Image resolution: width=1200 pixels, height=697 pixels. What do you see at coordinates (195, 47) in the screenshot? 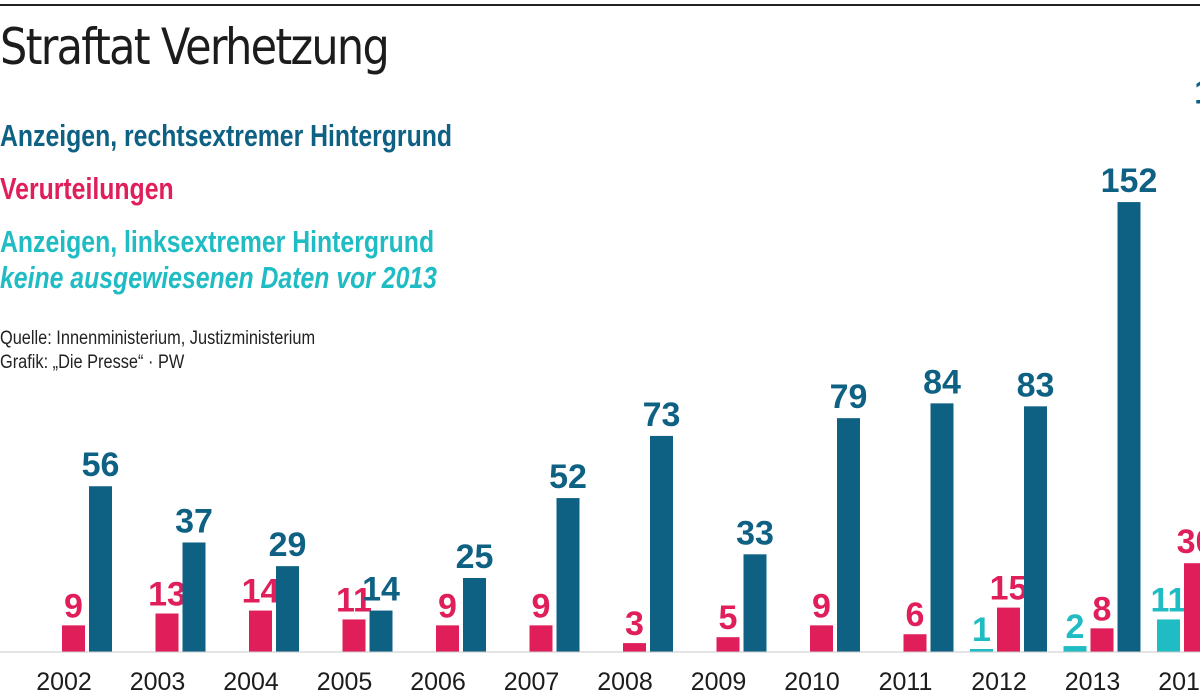
I see `chart-title: Straftat Verhetzung` at bounding box center [195, 47].